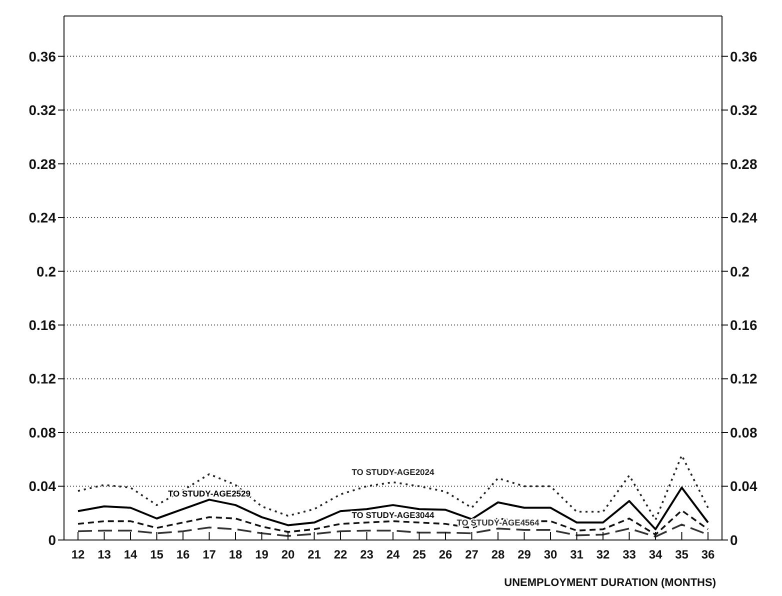 The height and width of the screenshot is (596, 782). Describe the element at coordinates (367, 555) in the screenshot. I see `x-tick-label: 23` at that location.